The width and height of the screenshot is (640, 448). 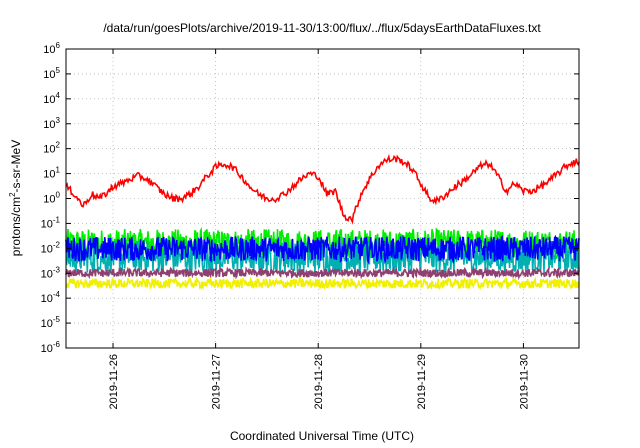 I want to click on y-tick-label: 10⁻⁵, so click(x=51, y=322).